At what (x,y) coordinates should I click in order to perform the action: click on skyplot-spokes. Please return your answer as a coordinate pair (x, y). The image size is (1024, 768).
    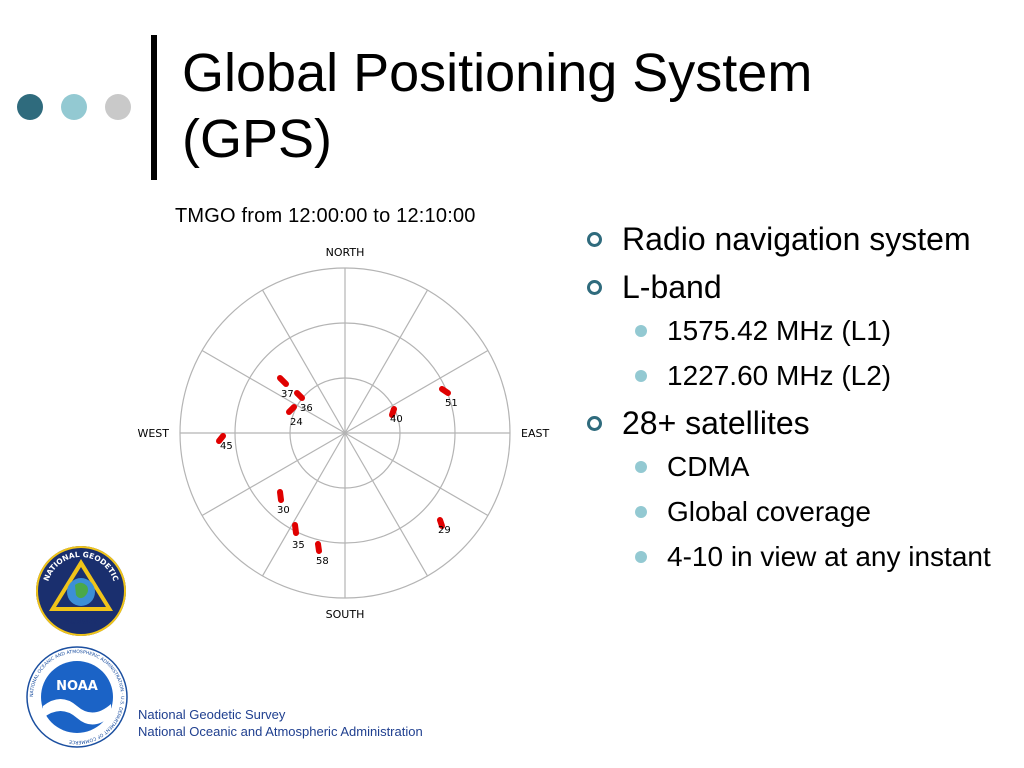
    Looking at the image, I should click on (345, 433).